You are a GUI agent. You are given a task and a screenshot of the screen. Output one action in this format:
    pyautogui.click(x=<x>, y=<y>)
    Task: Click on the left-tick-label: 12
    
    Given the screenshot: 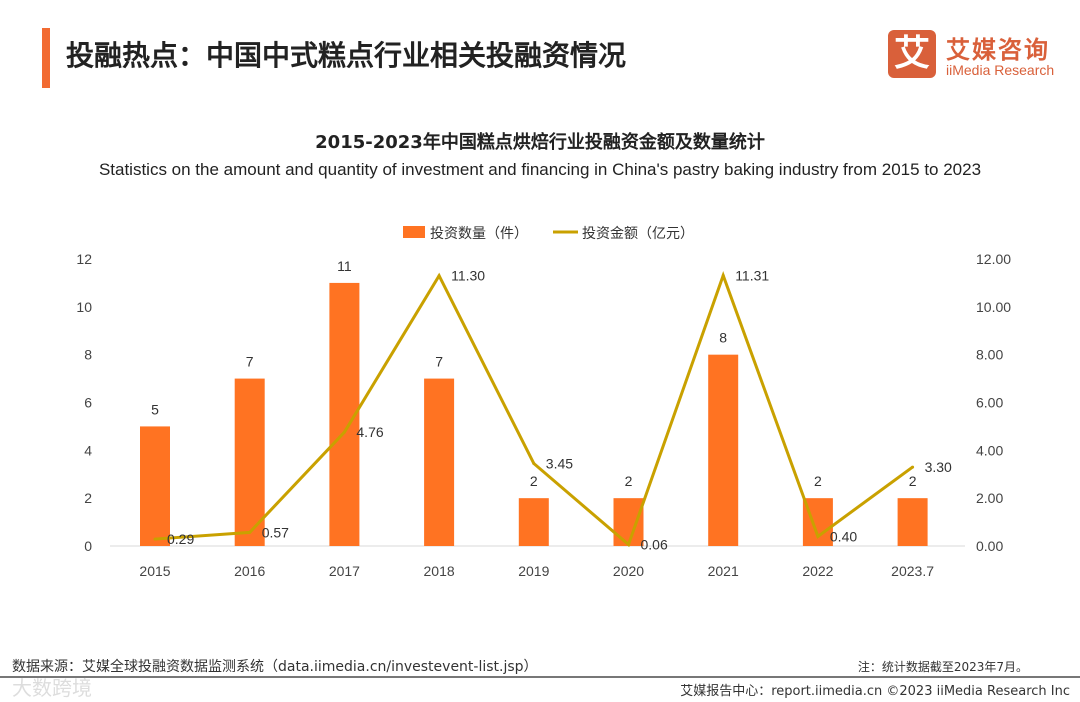 What is the action you would take?
    pyautogui.click(x=84, y=259)
    